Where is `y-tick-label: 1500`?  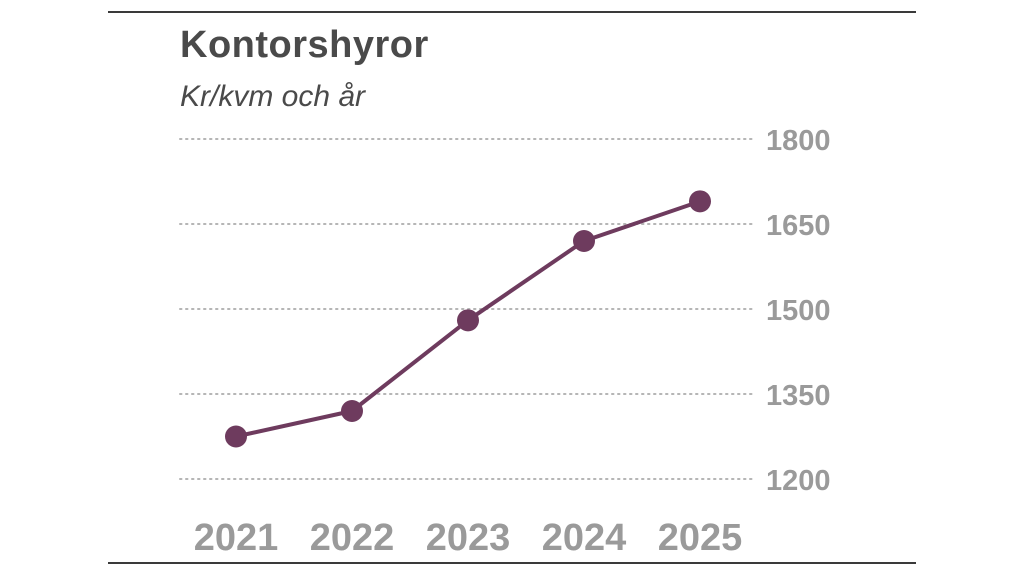
y-tick-label: 1500 is located at coordinates (798, 311).